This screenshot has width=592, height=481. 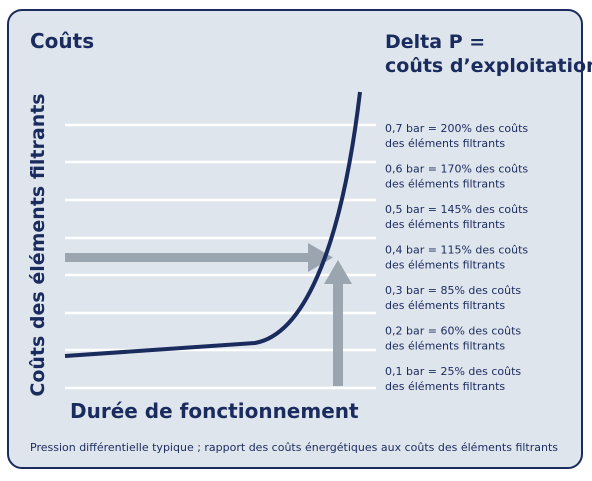 What do you see at coordinates (453, 290) in the screenshot?
I see `level-label: 0,3 bar = 85% des coûts` at bounding box center [453, 290].